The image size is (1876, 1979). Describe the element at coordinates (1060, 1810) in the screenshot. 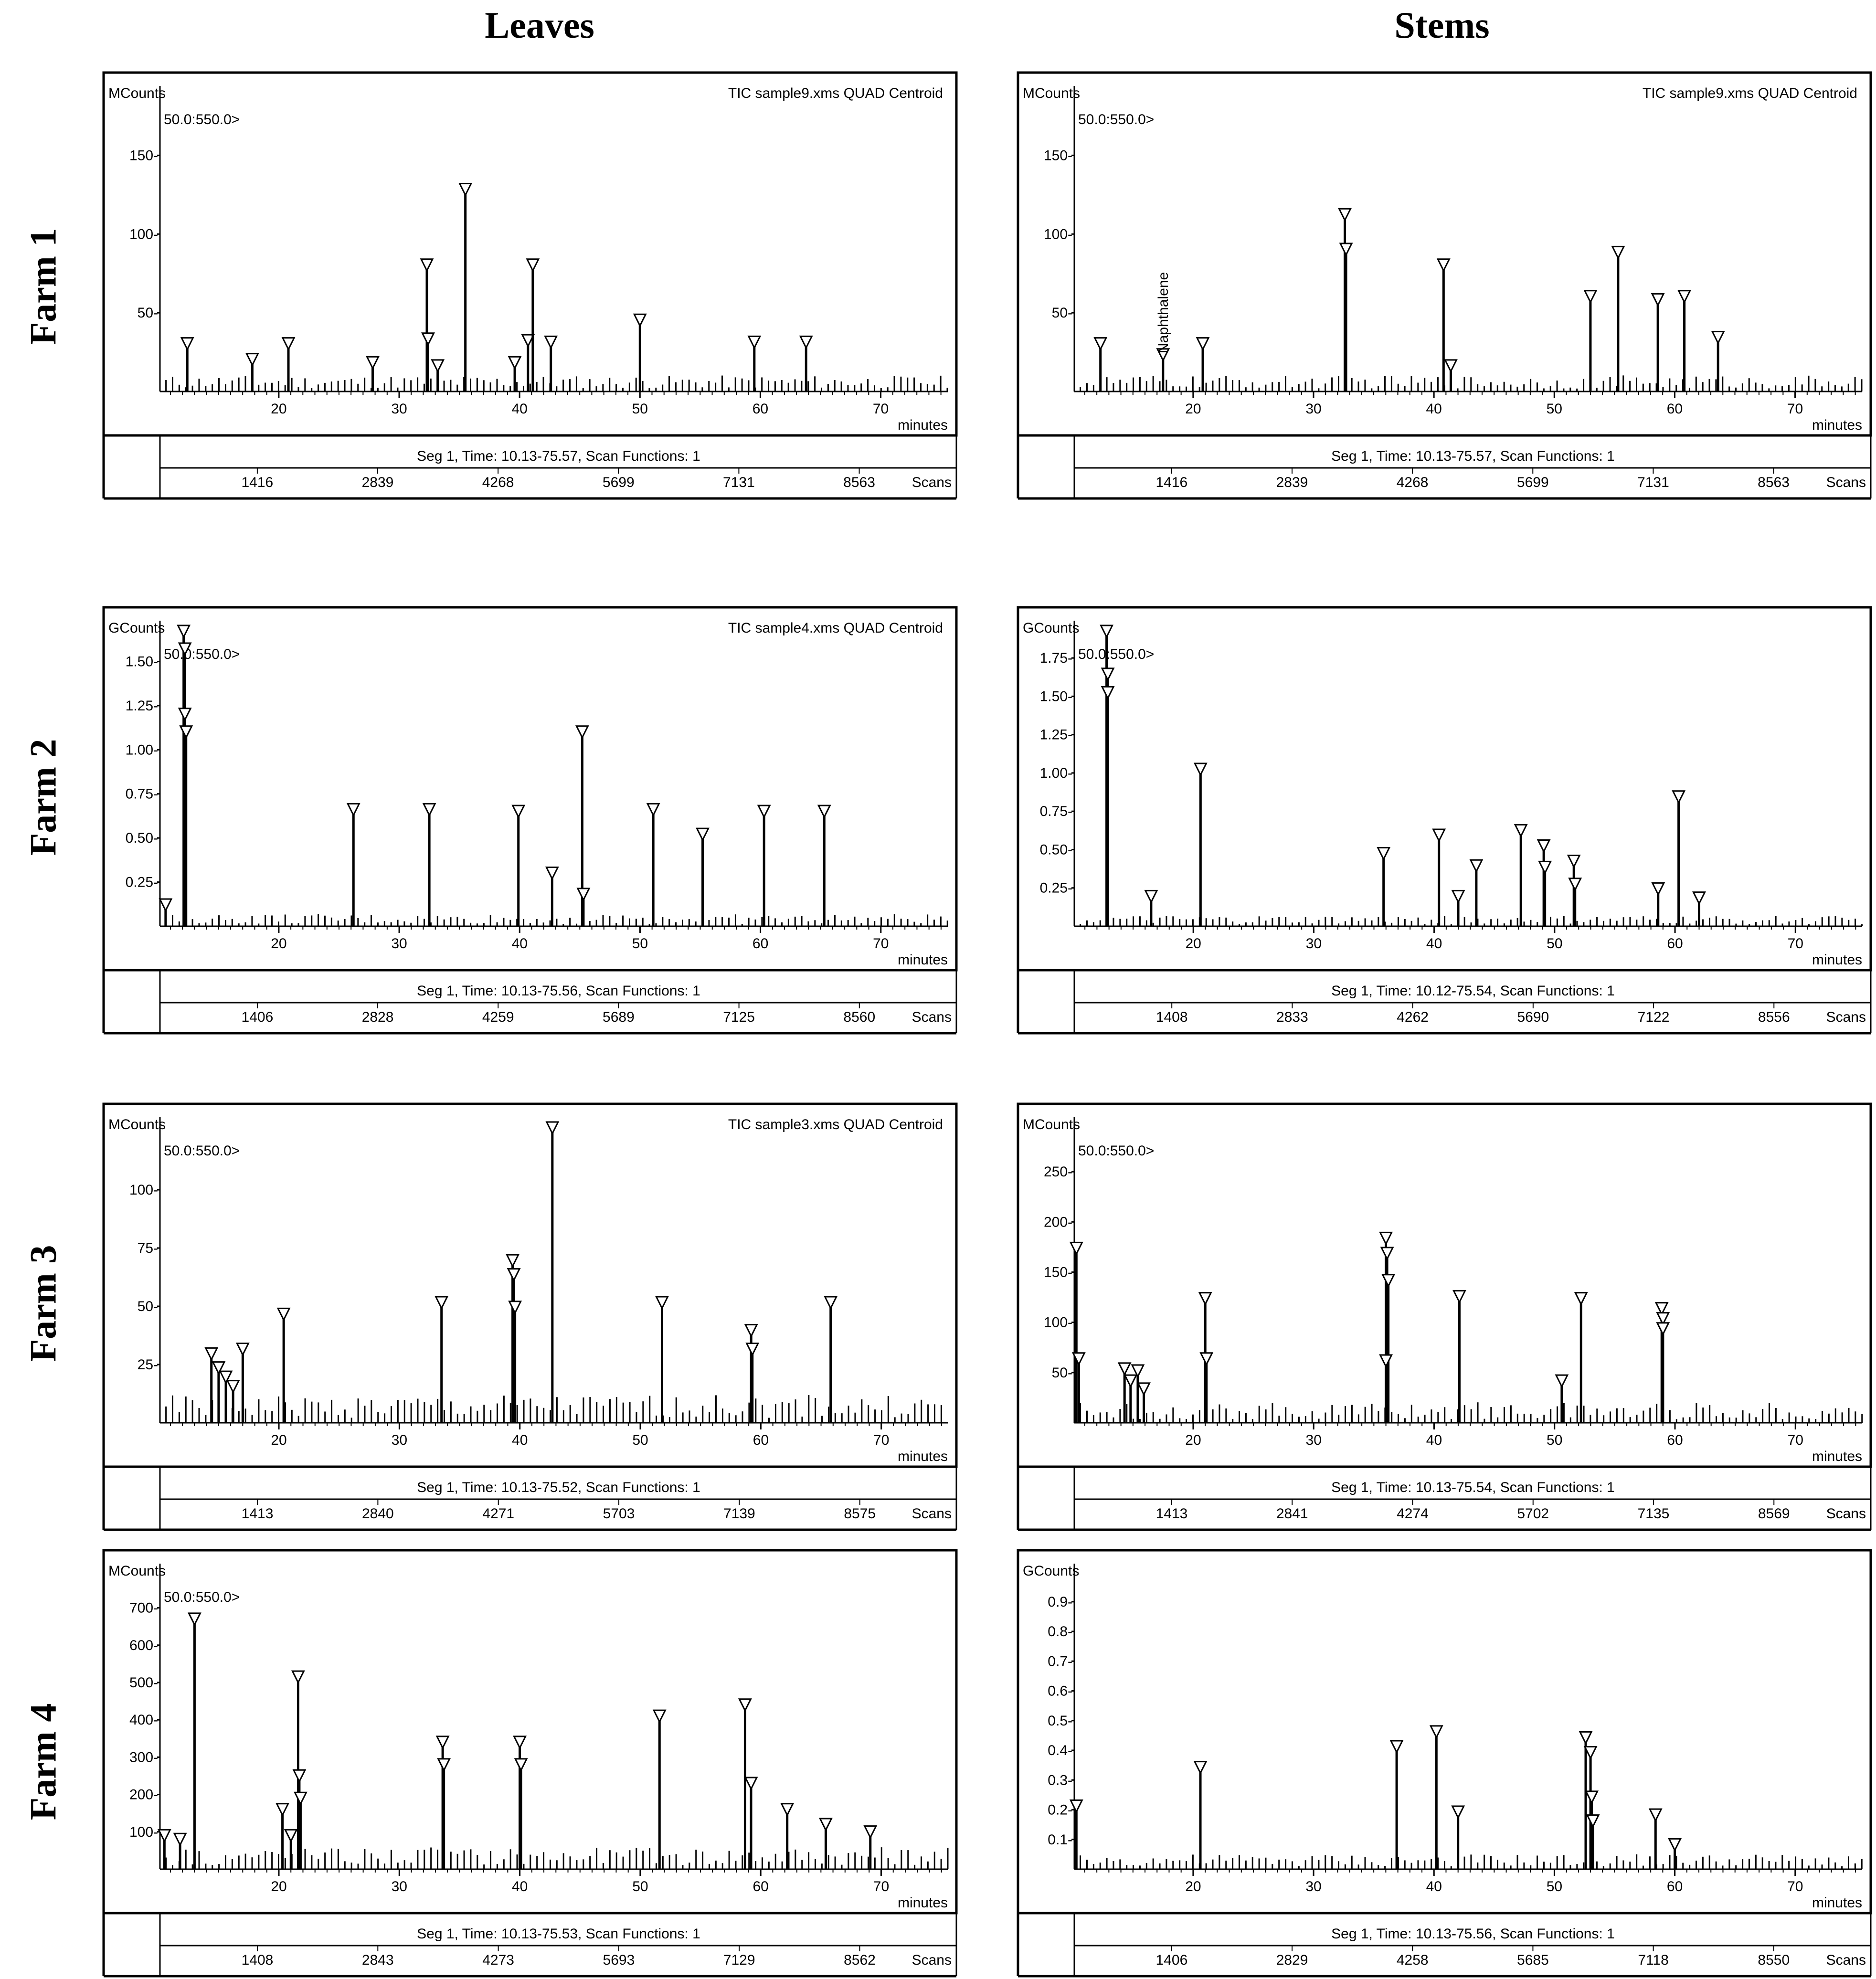

I see `y-tick-label: 0.2-` at that location.